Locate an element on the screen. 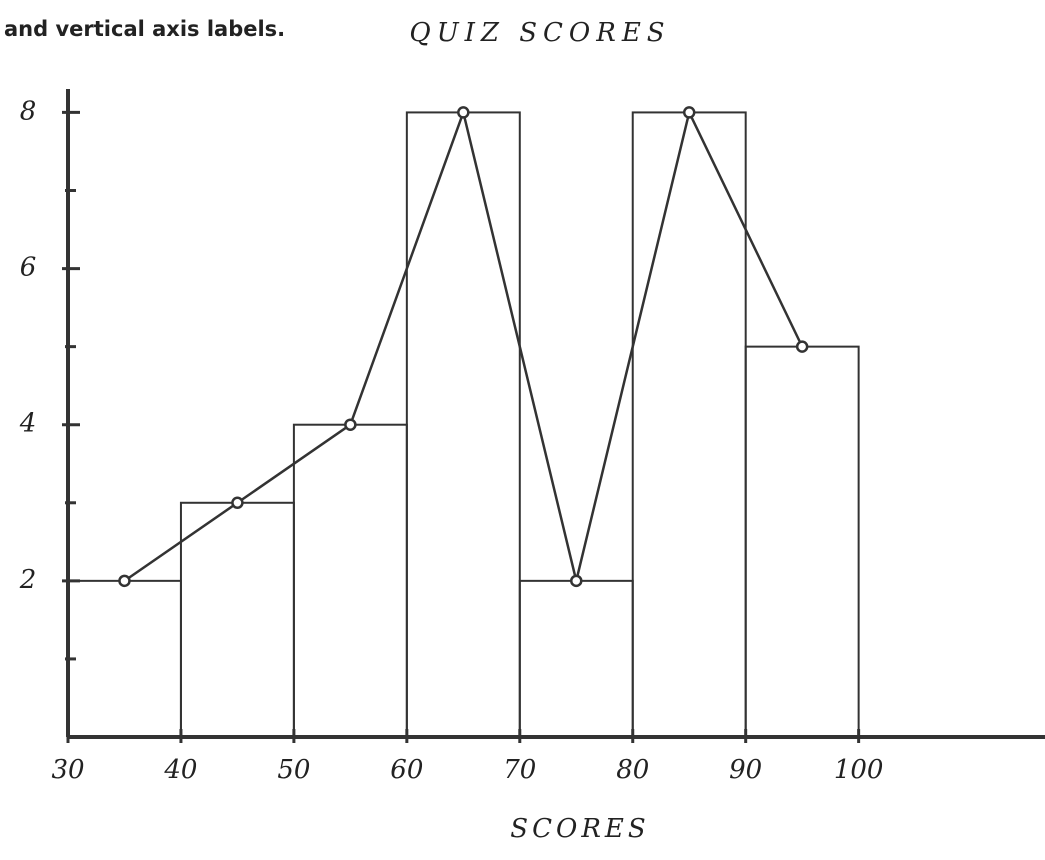 This screenshot has width=1045, height=860. x-tick-label: 40 is located at coordinates (180, 770).